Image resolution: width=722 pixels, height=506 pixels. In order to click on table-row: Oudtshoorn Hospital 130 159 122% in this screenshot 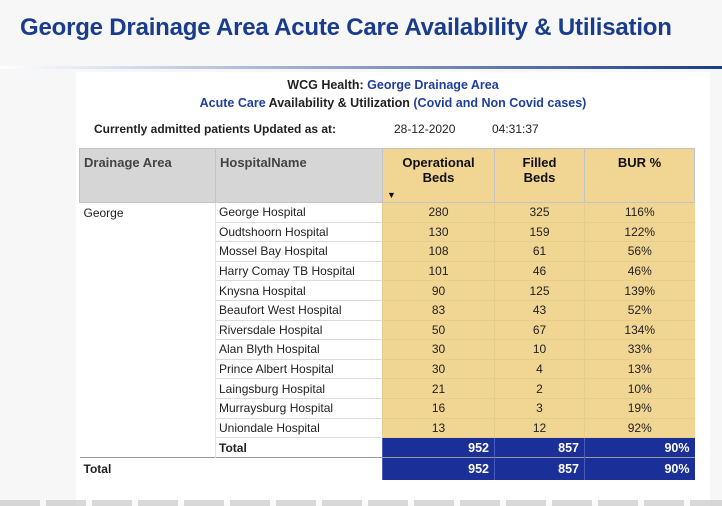, I will do `click(387, 232)`.